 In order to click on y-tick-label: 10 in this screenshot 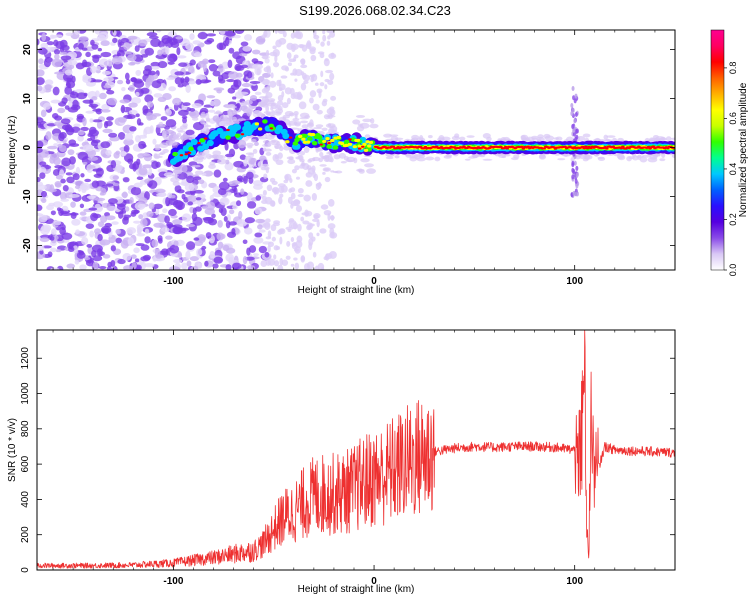, I will do `click(27, 99)`.